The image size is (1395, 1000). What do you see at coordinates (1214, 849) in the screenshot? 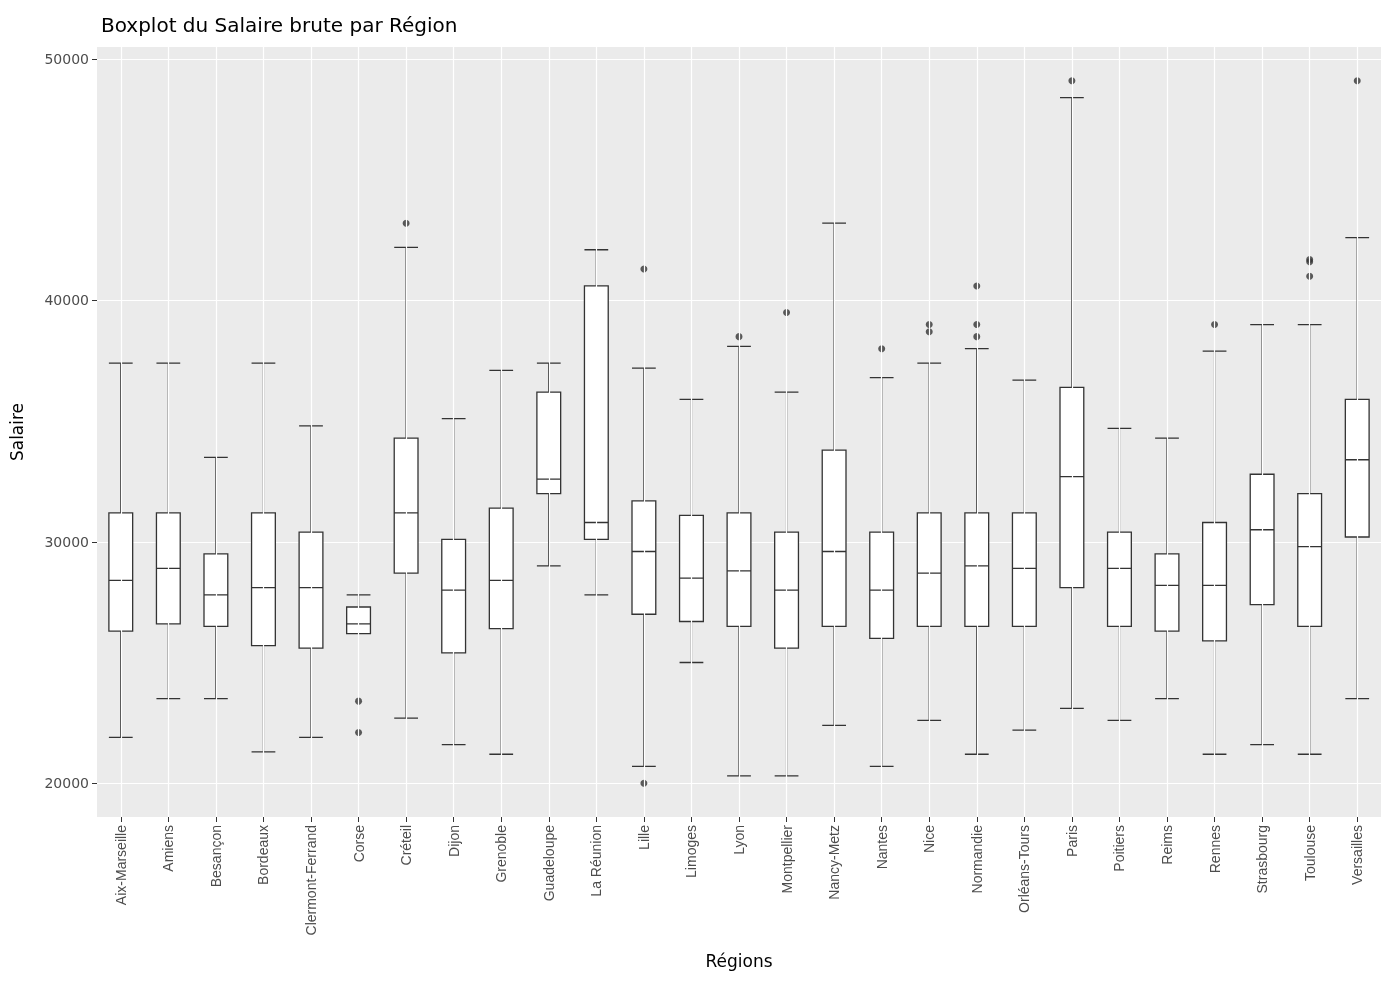
I see `x-tick-label: Rennes` at bounding box center [1214, 849].